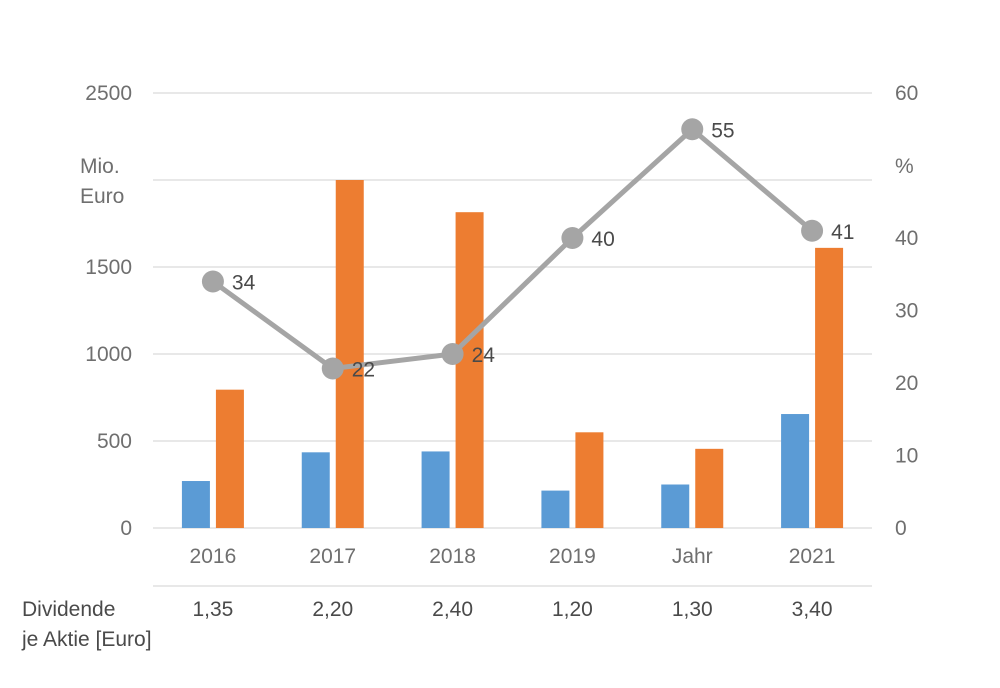 This screenshot has width=1000, height=688. I want to click on left-tick-label: 1000, so click(108, 354).